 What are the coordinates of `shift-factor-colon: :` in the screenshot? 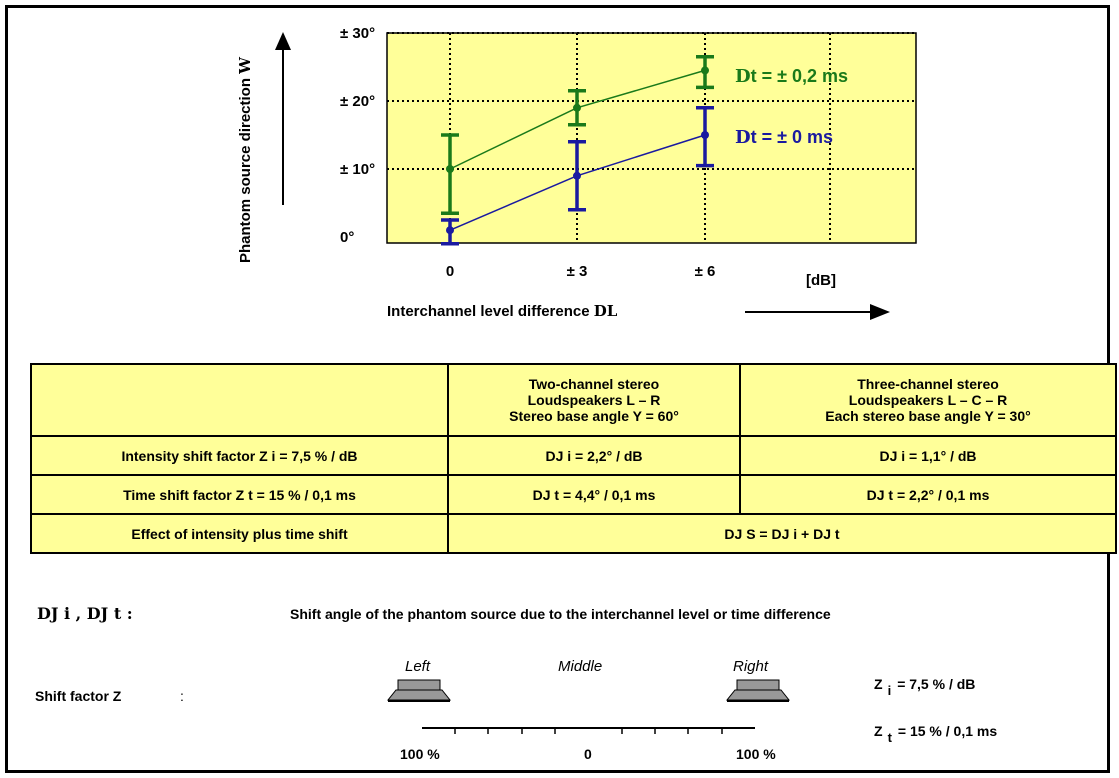 It's located at (182, 696).